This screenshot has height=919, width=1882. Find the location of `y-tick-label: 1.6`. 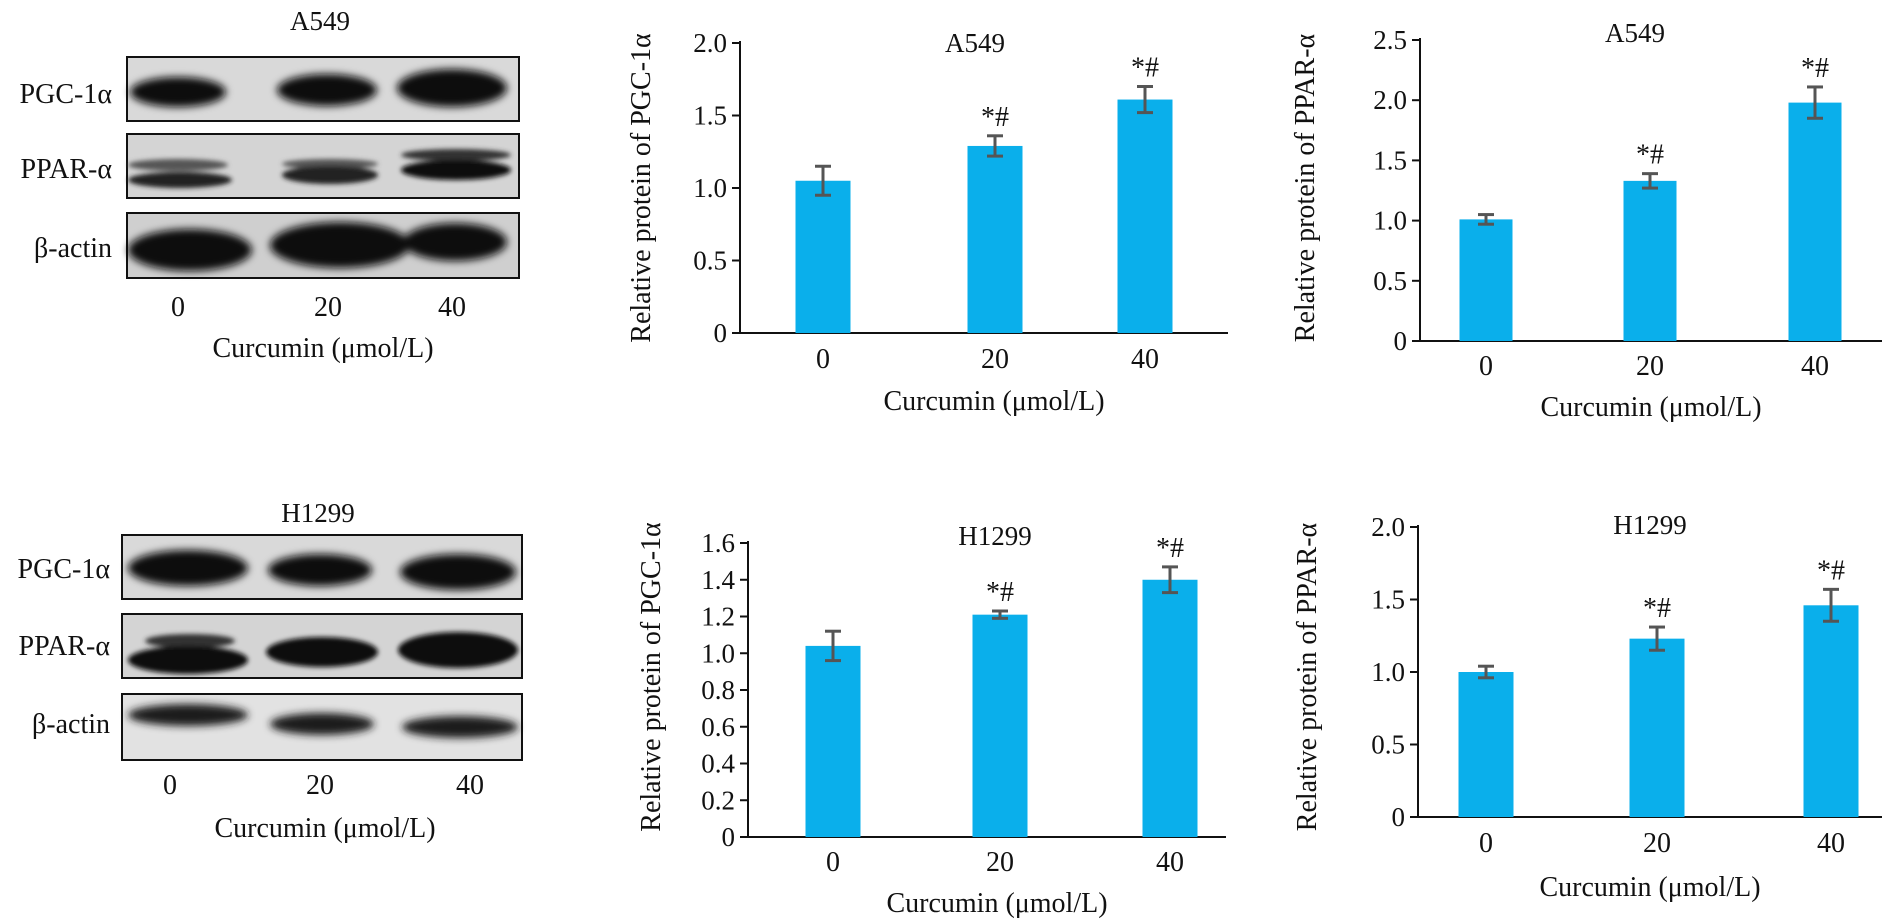

y-tick-label: 1.6 is located at coordinates (718, 543).